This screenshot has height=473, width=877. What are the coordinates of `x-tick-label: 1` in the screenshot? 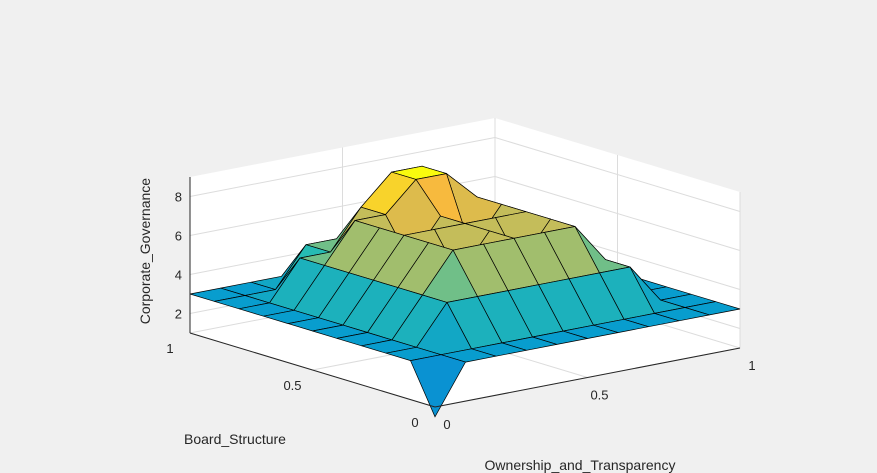 It's located at (751, 365).